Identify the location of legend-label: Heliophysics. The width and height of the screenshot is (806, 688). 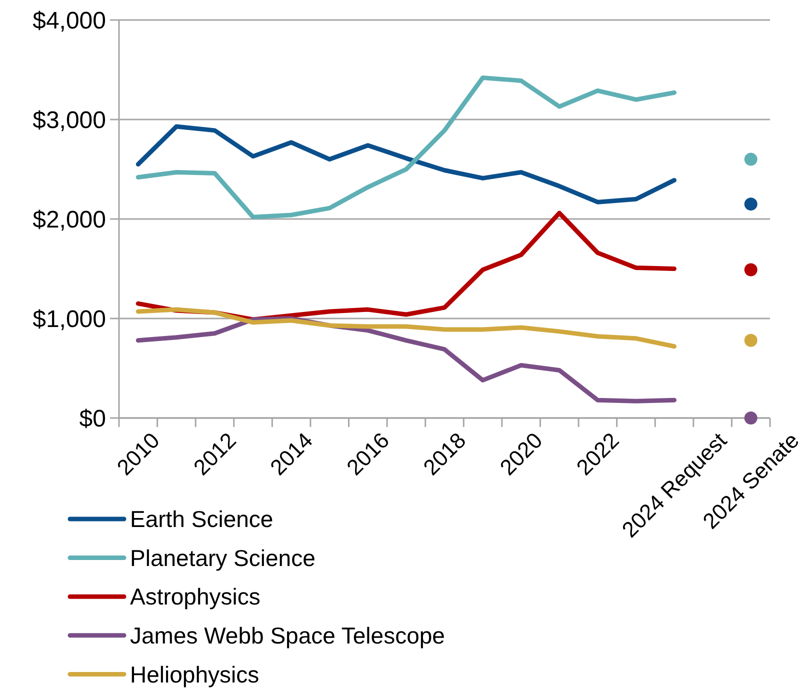
(195, 674).